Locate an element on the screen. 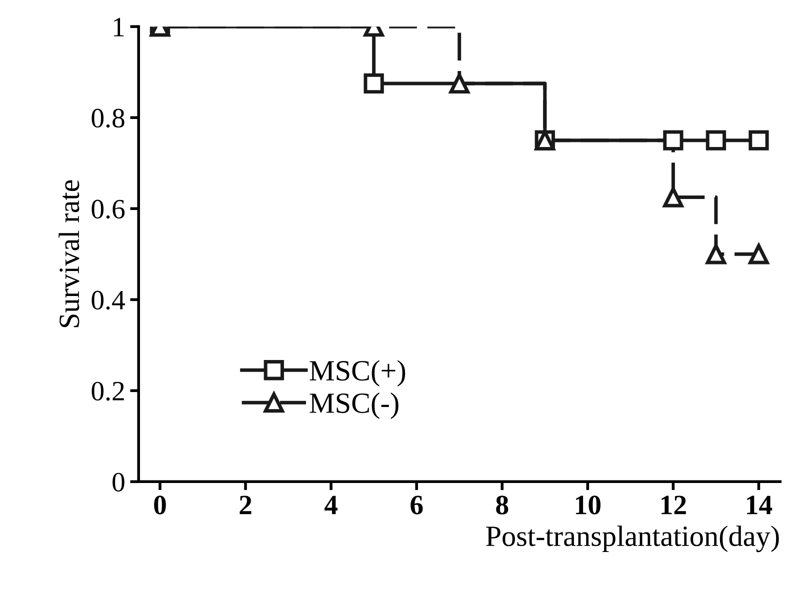 This screenshot has width=792, height=591. x-tick-label: 2 is located at coordinates (246, 505).